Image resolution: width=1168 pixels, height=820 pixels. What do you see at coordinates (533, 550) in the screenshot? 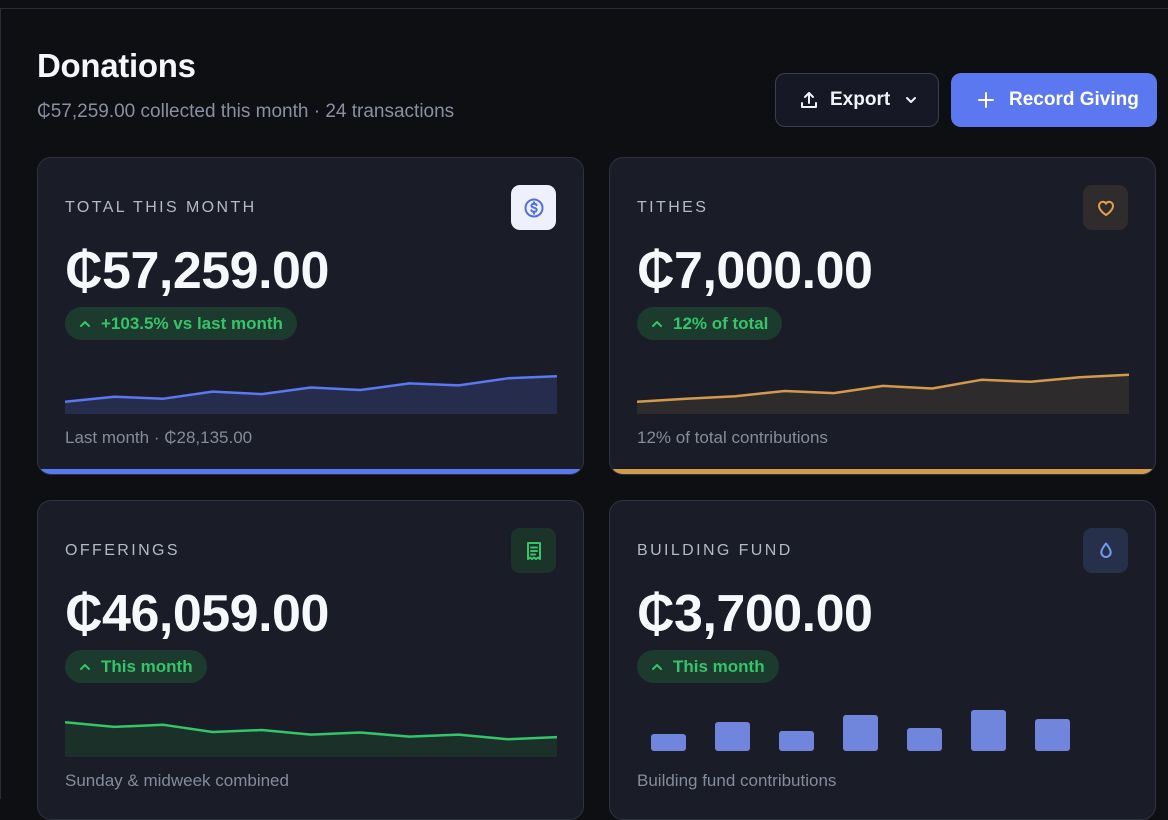
I see `receipt-icon` at bounding box center [533, 550].